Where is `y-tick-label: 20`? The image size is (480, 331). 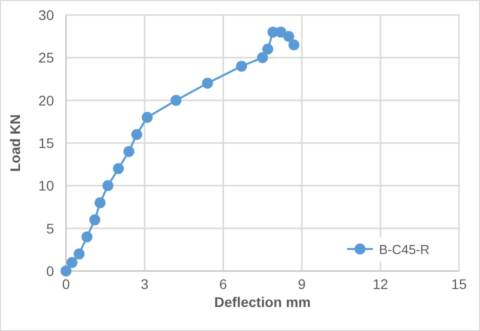
y-tick-label: 20 is located at coordinates (46, 100).